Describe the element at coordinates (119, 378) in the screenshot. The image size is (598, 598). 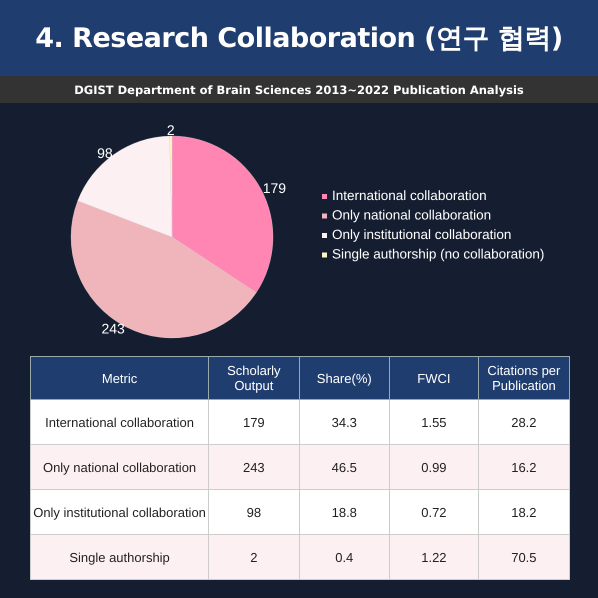
I see `text: Metric` at that location.